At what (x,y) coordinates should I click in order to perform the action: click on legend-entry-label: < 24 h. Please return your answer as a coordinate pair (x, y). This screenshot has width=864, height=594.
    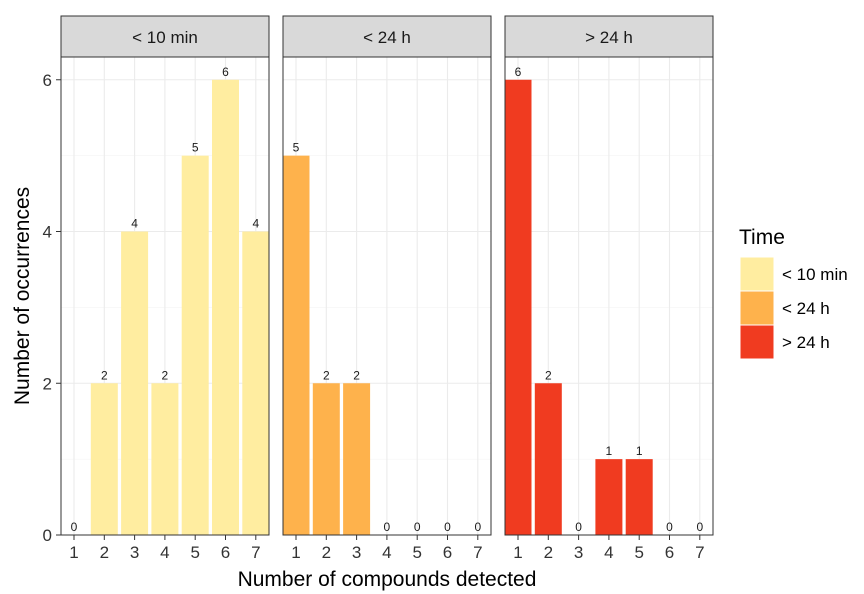
    Looking at the image, I should click on (806, 308).